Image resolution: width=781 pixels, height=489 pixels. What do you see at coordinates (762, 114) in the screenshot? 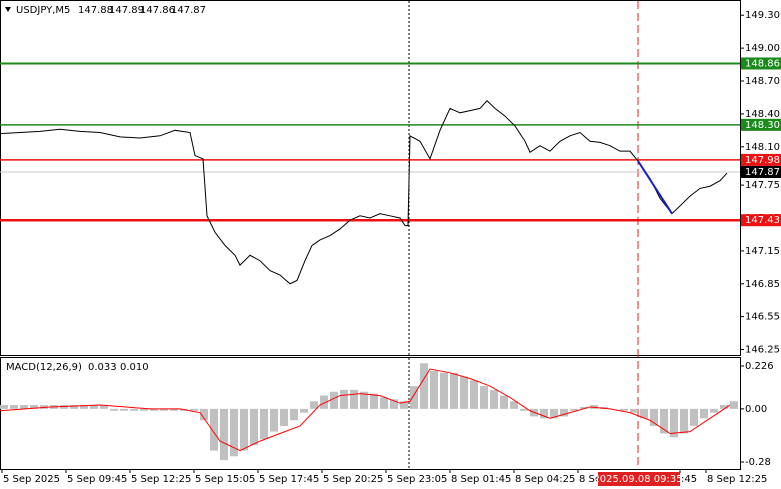
I see `y-tick-label: 148.40` at bounding box center [762, 114].